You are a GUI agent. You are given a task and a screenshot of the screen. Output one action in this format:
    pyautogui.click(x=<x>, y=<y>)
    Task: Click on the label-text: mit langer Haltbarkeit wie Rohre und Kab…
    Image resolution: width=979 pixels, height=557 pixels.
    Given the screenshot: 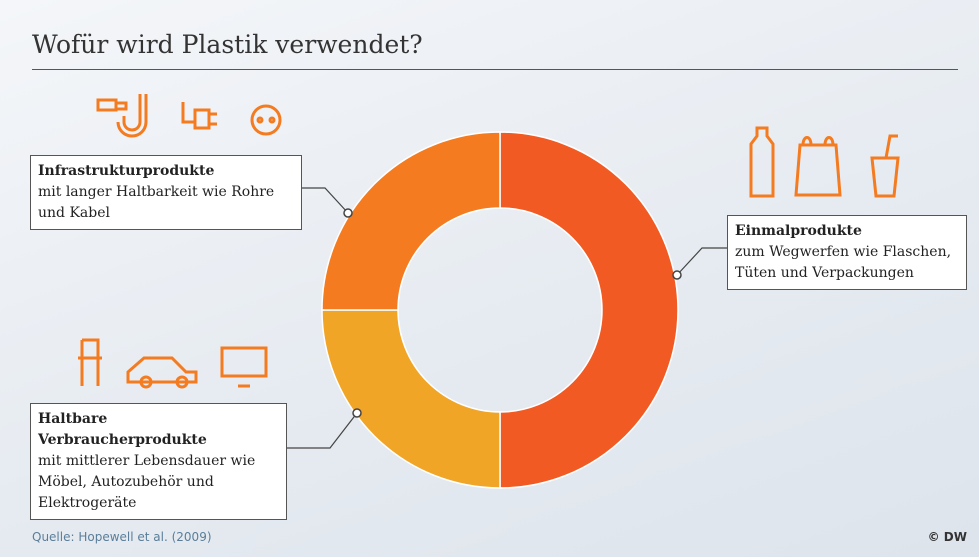 What is the action you would take?
    pyautogui.click(x=156, y=202)
    